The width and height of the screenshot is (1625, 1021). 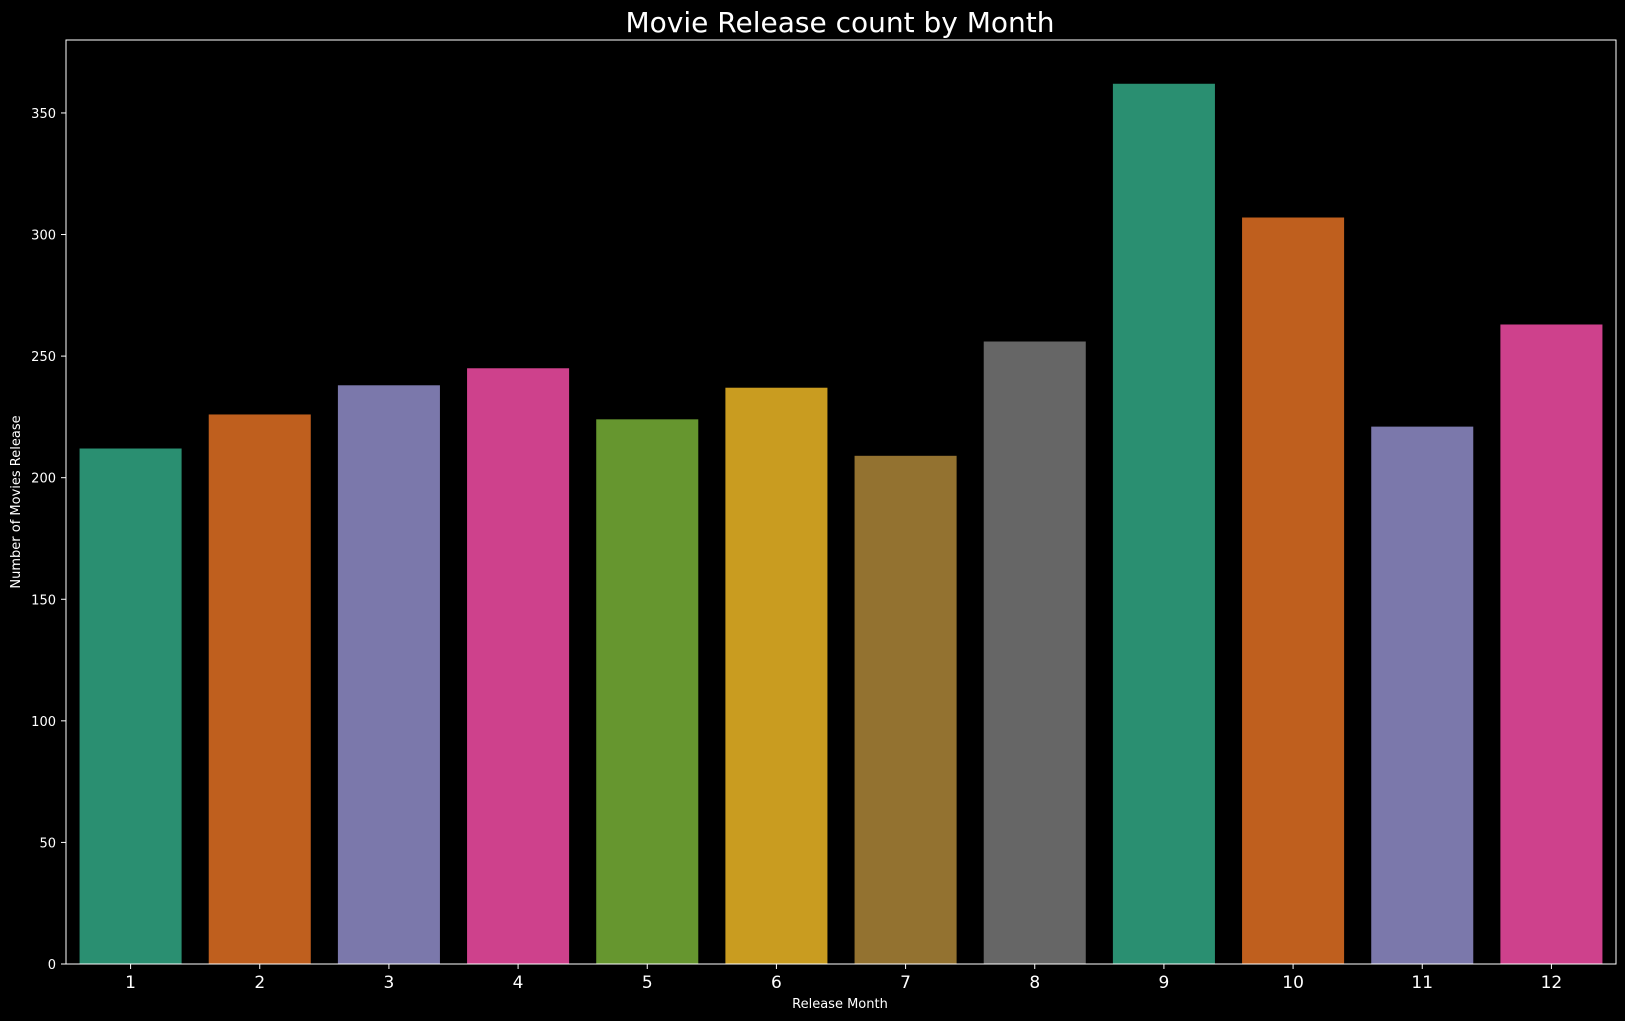 What do you see at coordinates (647, 983) in the screenshot?
I see `x-tick-label: 5` at bounding box center [647, 983].